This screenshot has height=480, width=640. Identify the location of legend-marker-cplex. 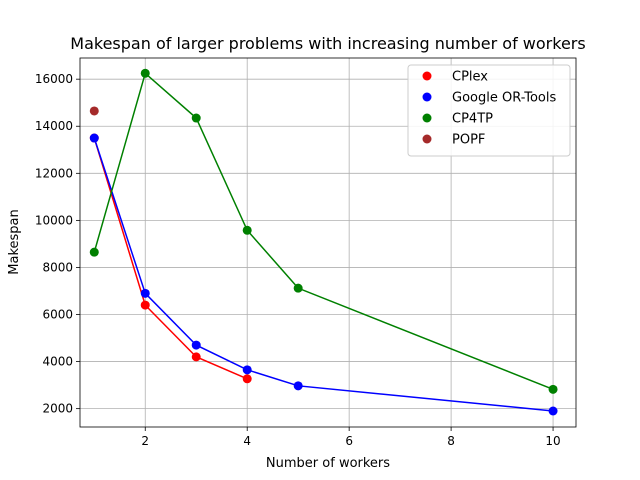
(427, 76).